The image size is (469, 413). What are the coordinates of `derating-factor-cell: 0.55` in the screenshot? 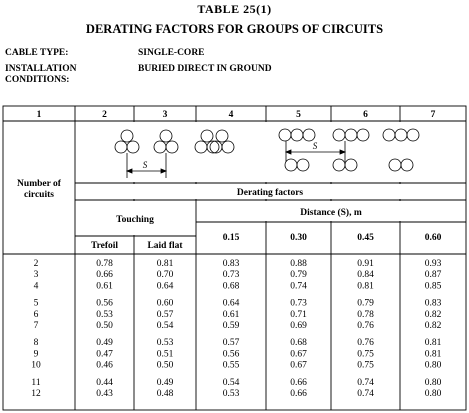 It's located at (231, 366).